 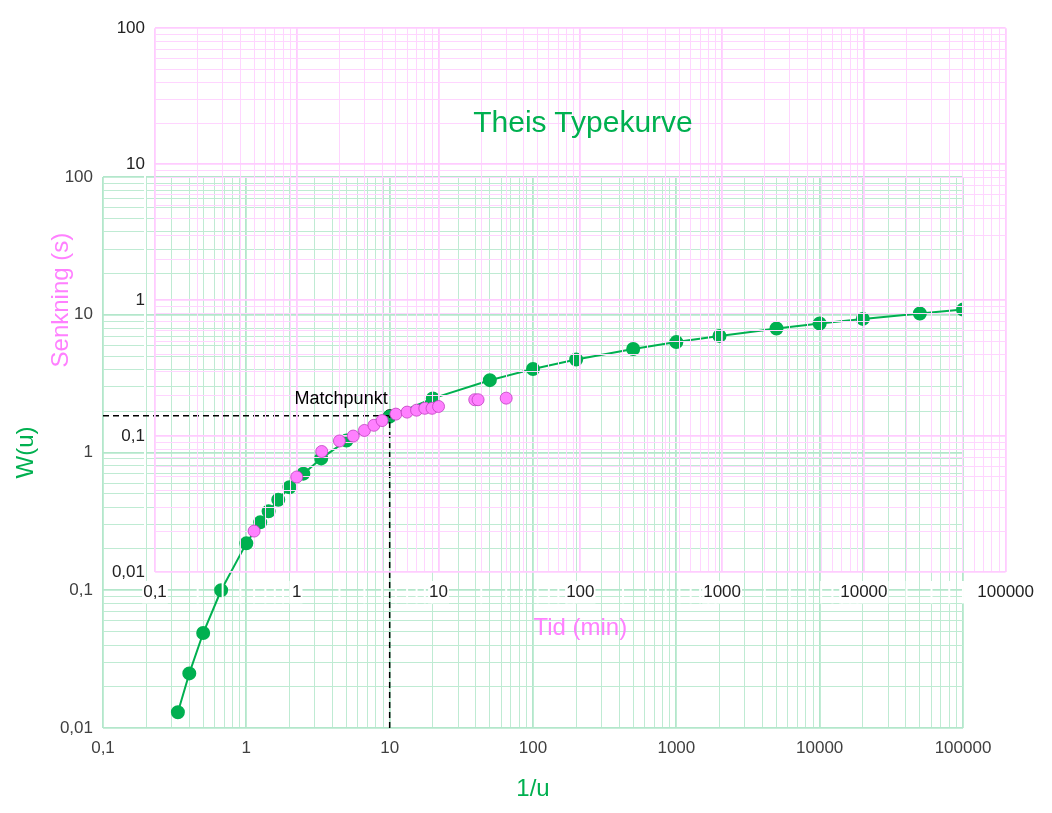 What do you see at coordinates (583, 122) in the screenshot?
I see `chart-title: Theis Typekurve` at bounding box center [583, 122].